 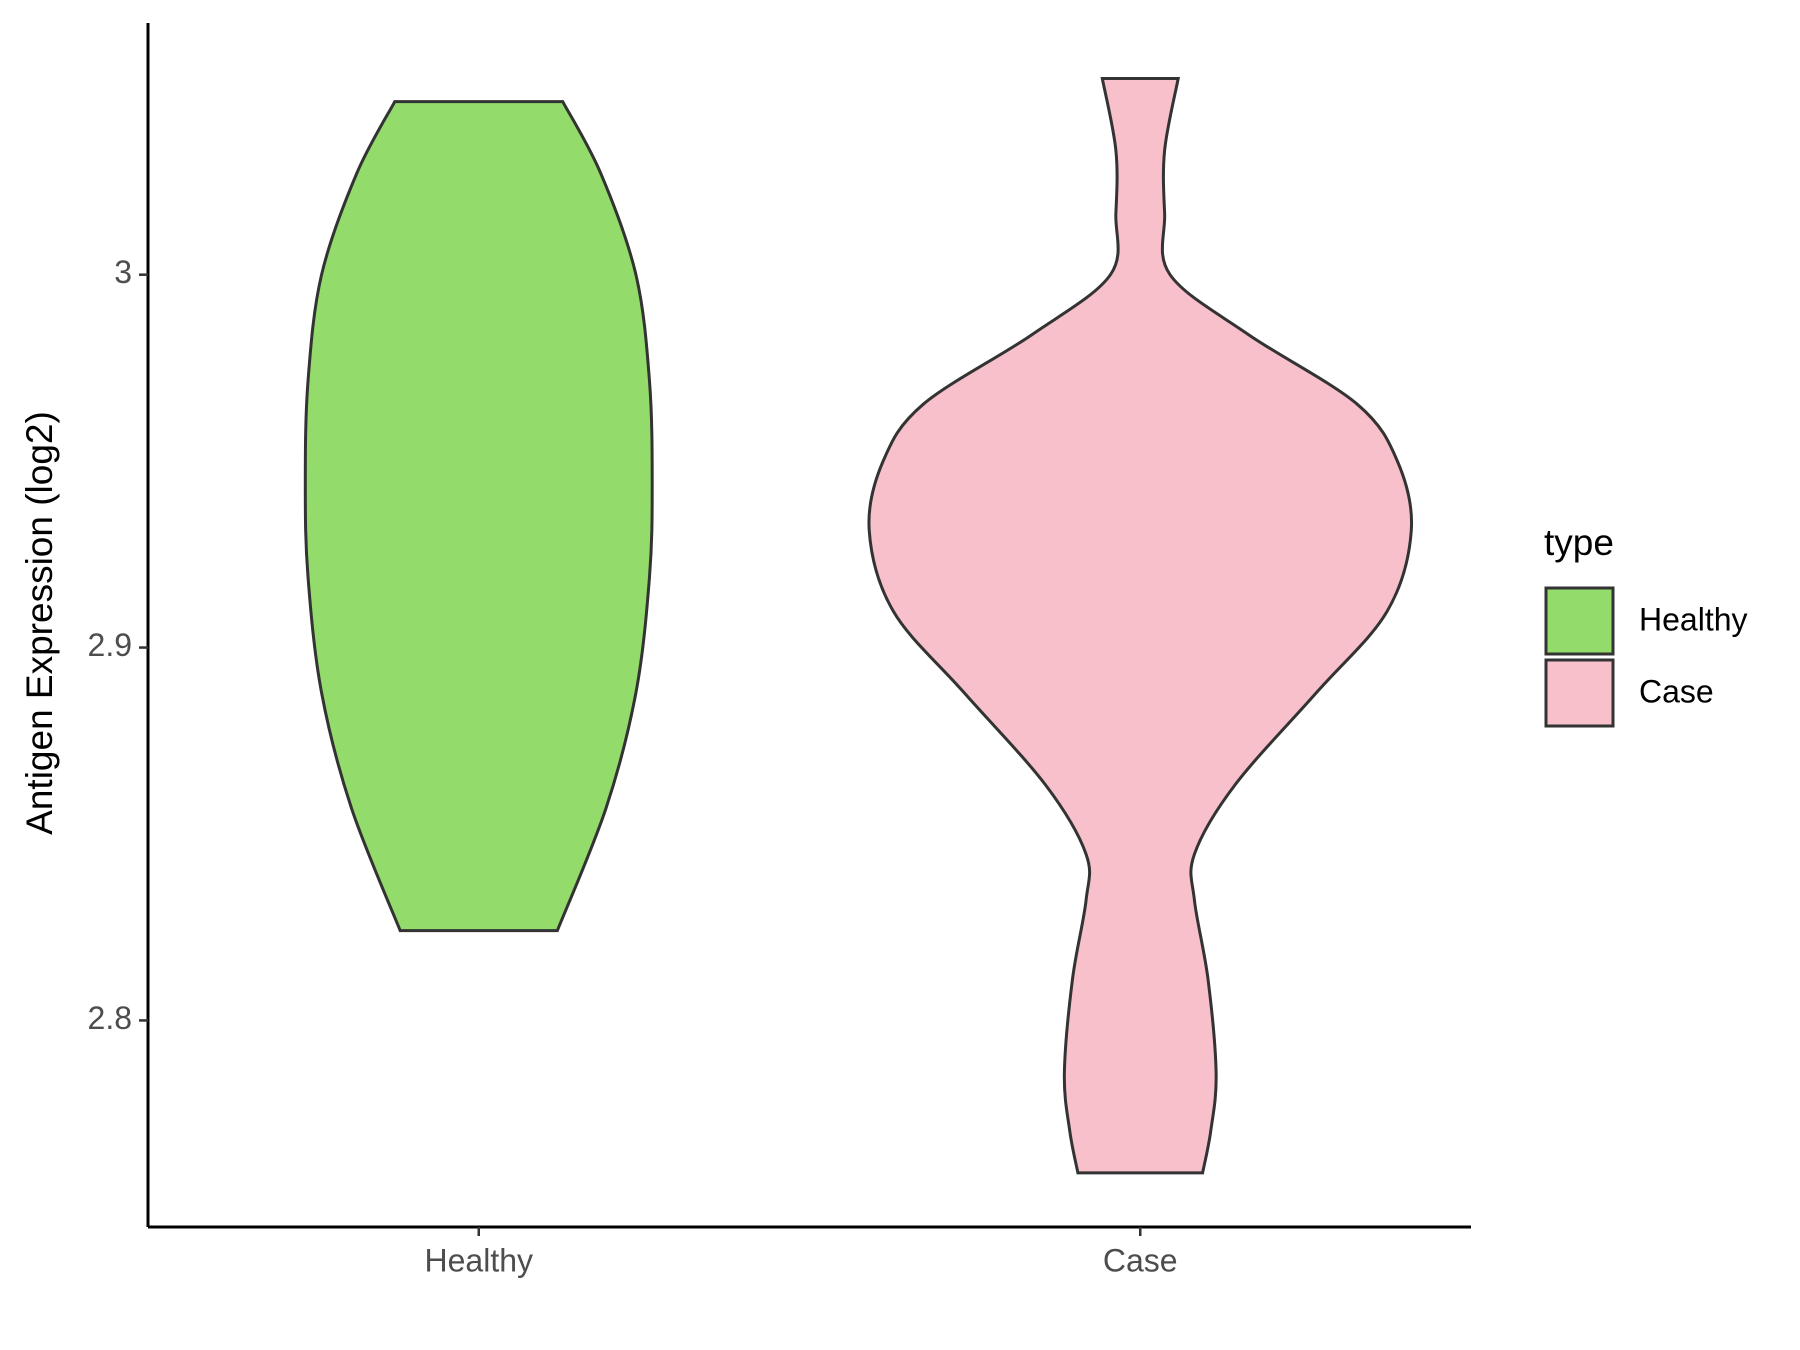 What do you see at coordinates (1140, 1260) in the screenshot?
I see `x-tick-label: Case` at bounding box center [1140, 1260].